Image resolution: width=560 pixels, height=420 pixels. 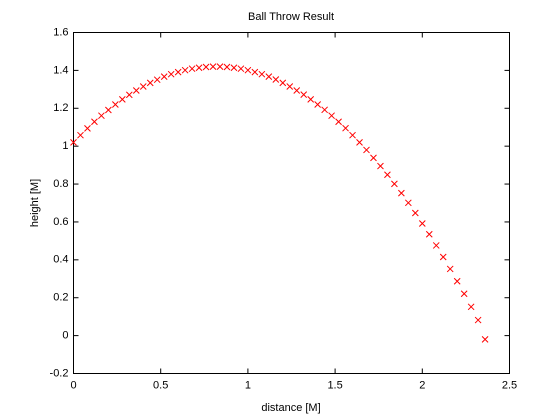 I want to click on y-tick-label: -0.2, so click(x=59, y=373).